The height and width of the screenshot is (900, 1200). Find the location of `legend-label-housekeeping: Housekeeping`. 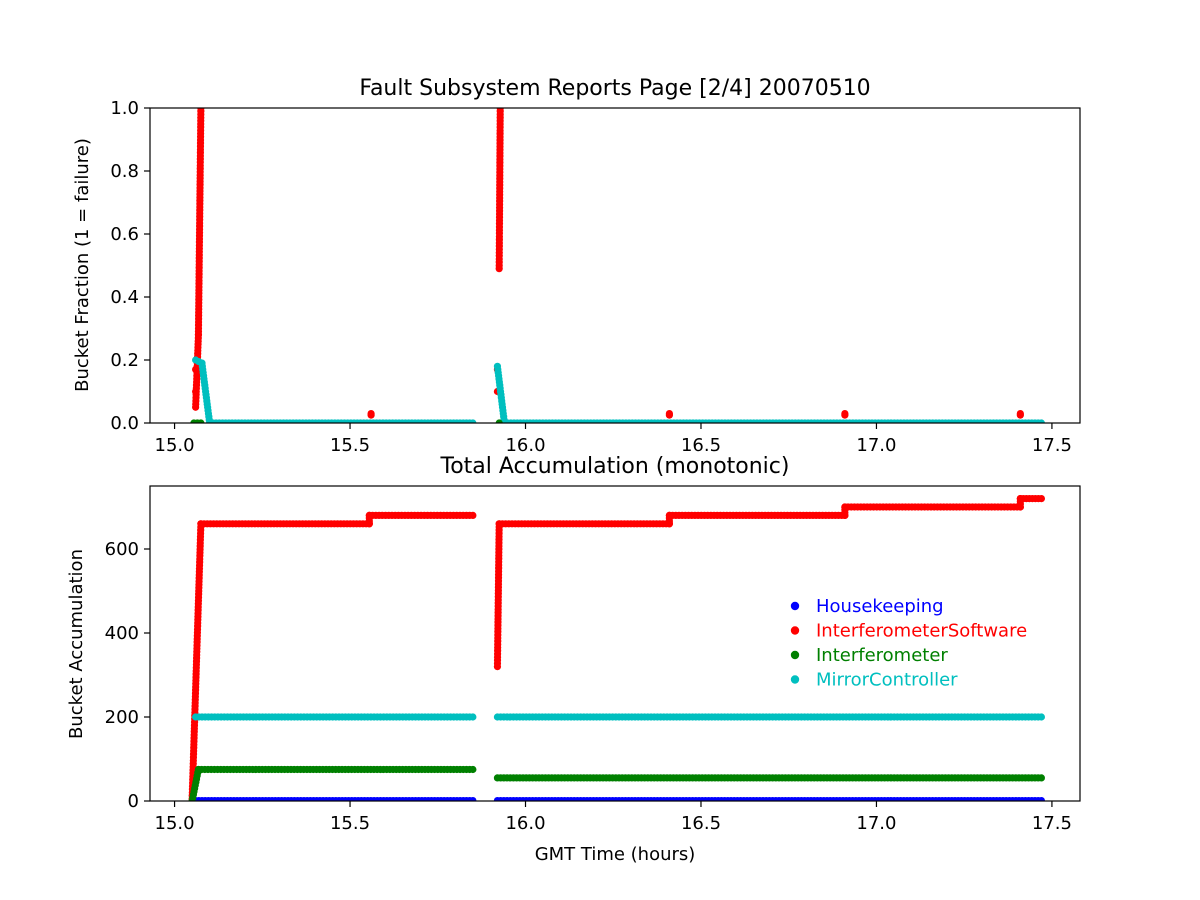

legend-label-housekeeping: Housekeeping is located at coordinates (880, 606).